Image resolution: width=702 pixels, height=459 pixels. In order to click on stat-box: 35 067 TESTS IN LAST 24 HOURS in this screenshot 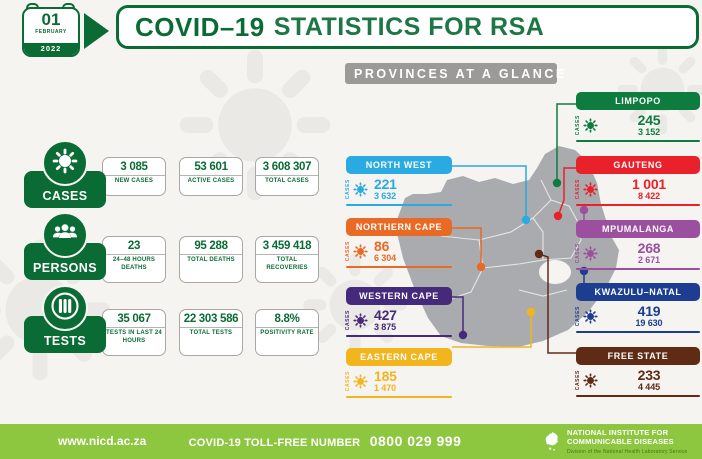, I will do `click(134, 332)`.